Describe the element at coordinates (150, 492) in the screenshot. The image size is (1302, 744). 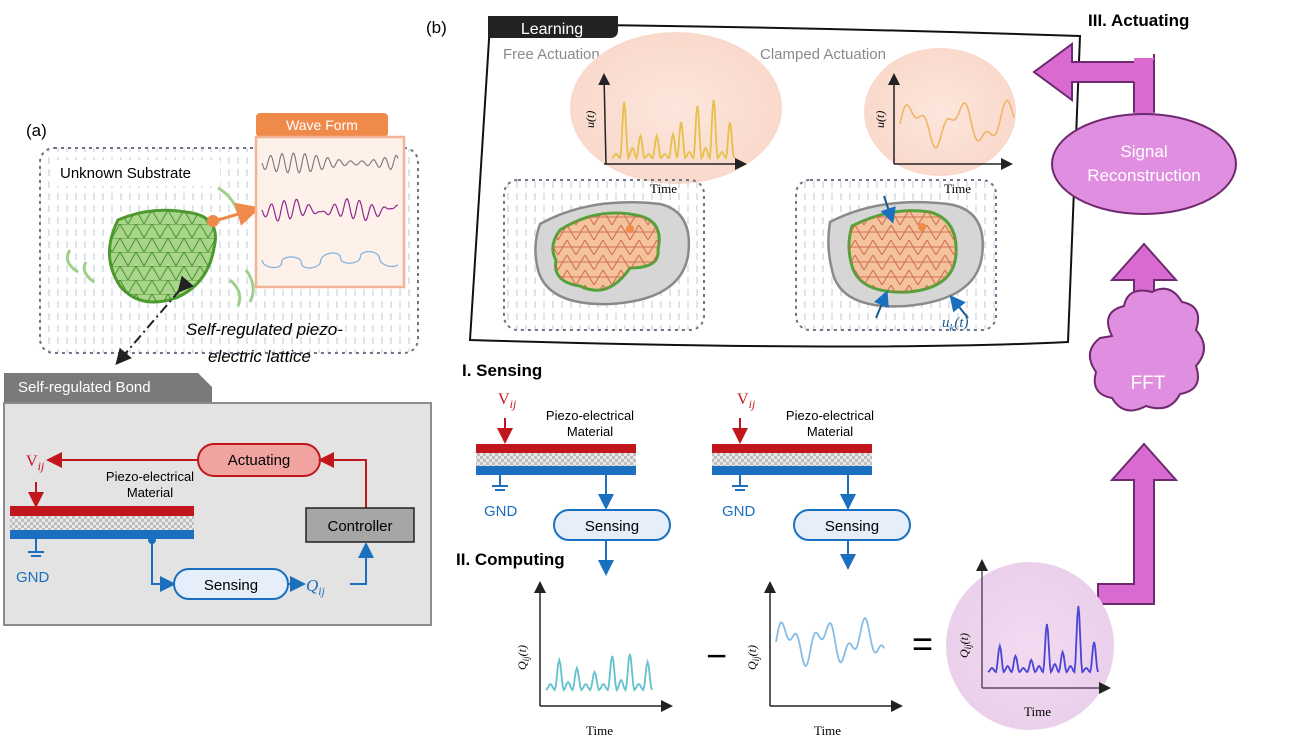
I see `bond-material-line2: Material` at that location.